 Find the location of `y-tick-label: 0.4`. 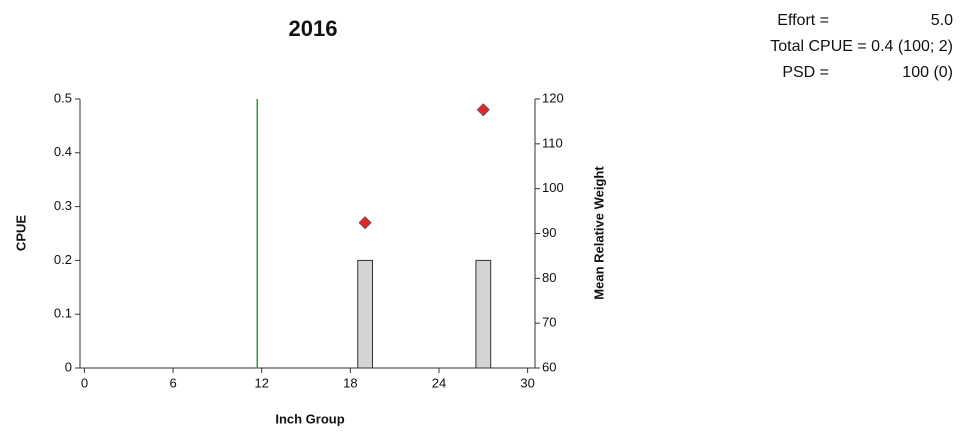

y-tick-label: 0.4 is located at coordinates (63, 151).